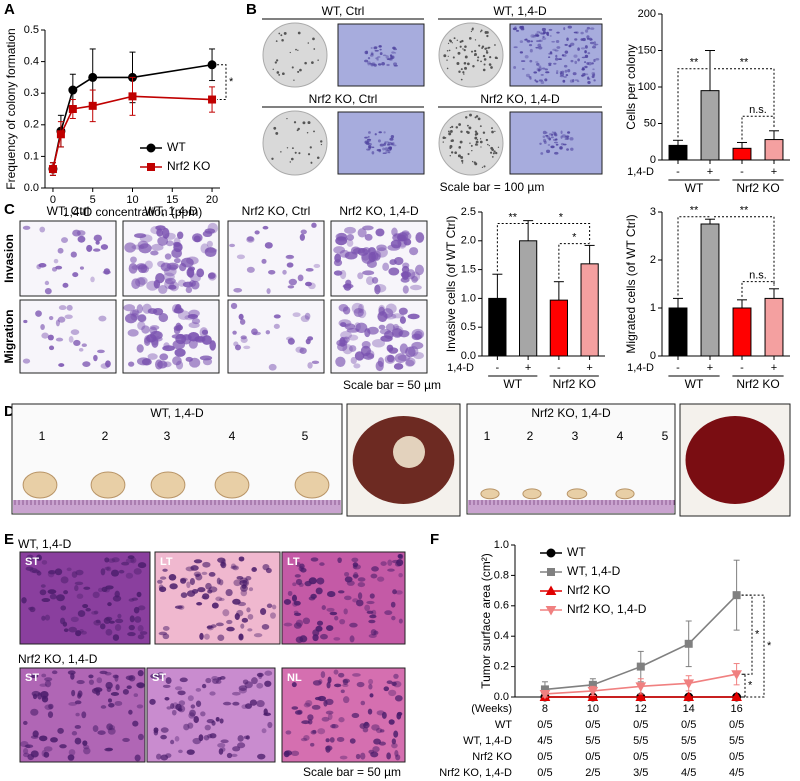 This screenshot has height=781, width=800. What do you see at coordinates (577, 494) in the screenshot?
I see `tumor` at bounding box center [577, 494].